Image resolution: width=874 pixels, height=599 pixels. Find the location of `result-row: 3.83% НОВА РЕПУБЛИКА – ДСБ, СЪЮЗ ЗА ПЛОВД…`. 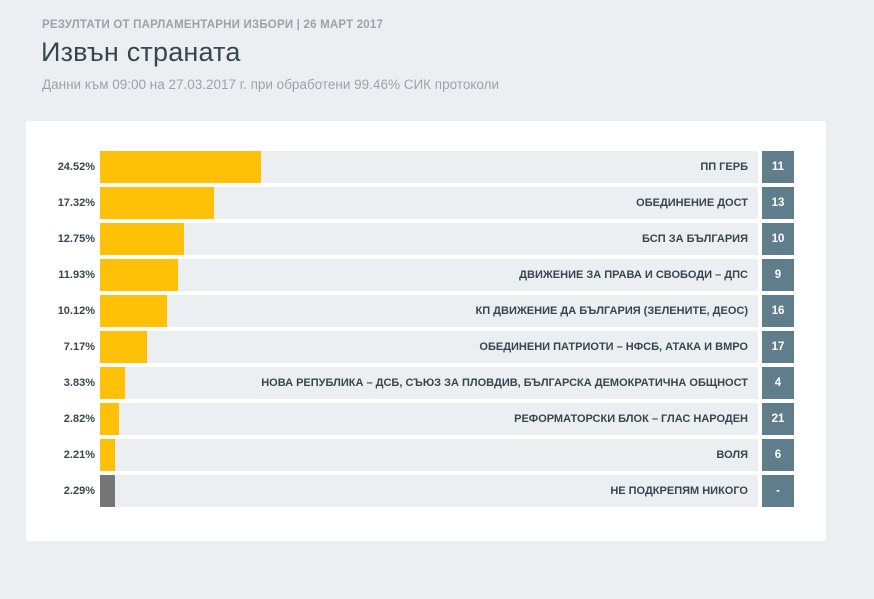

result-row: 3.83% НОВА РЕПУБЛИКА – ДСБ, СЪЮЗ ЗА ПЛОВД… is located at coordinates (426, 383).